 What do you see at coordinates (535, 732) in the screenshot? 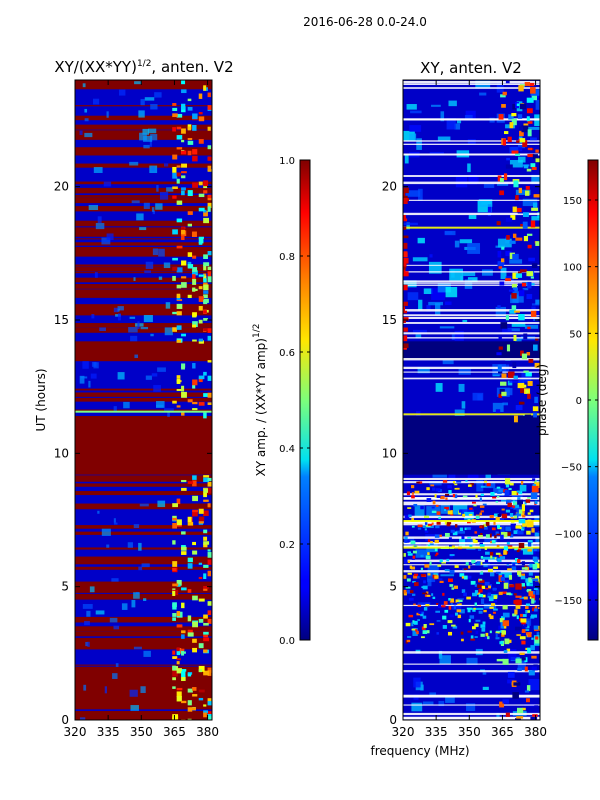
I see `right-x-tick-label: 380` at bounding box center [535, 732].